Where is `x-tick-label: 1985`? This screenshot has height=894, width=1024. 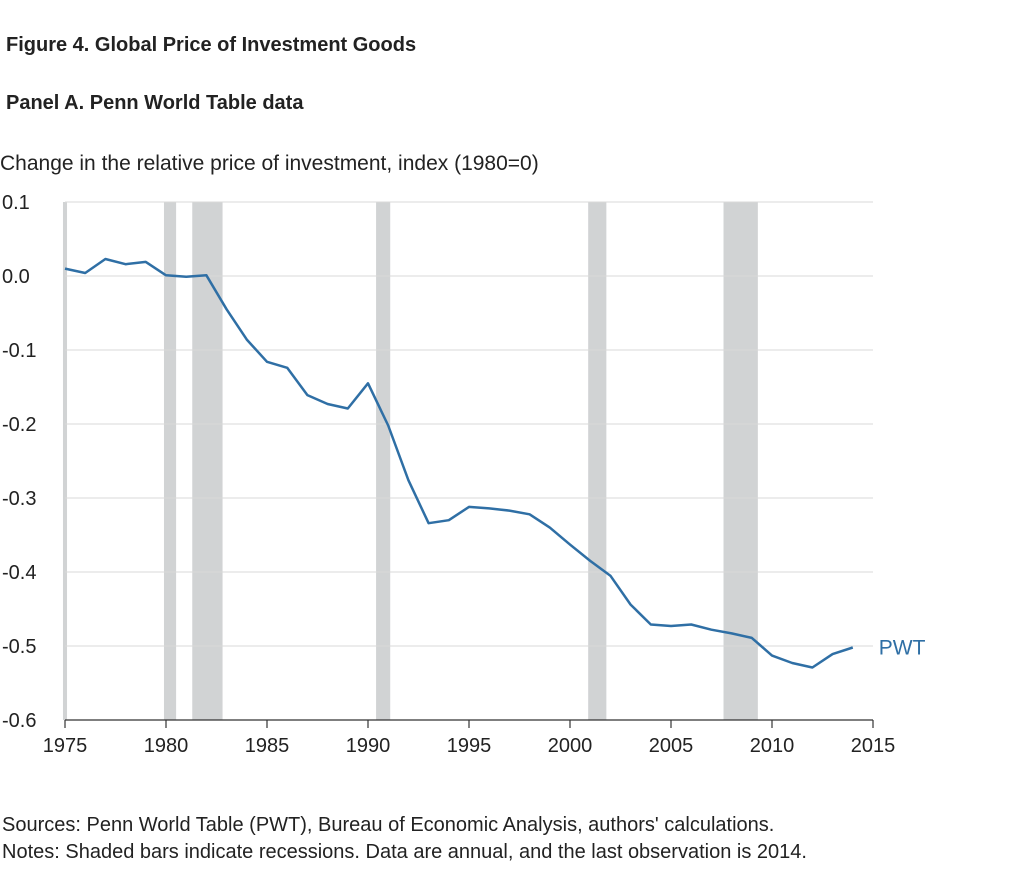
x-tick-label: 1985 is located at coordinates (267, 746).